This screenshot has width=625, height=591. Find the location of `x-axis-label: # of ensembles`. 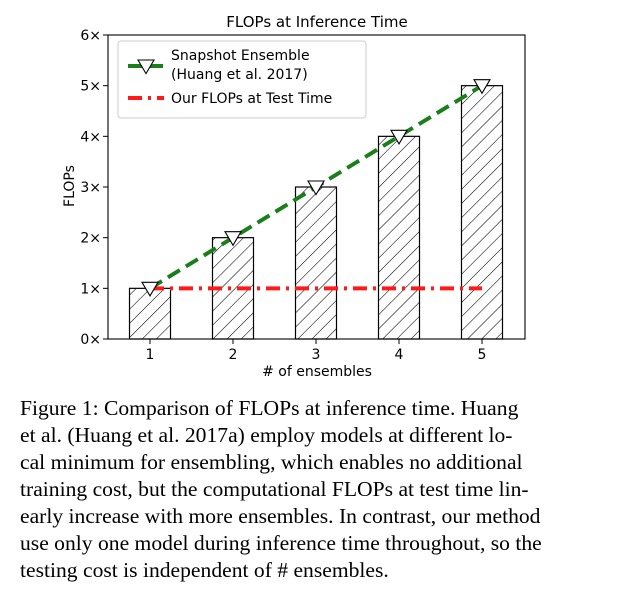

x-axis-label: # of ensembles is located at coordinates (317, 372).